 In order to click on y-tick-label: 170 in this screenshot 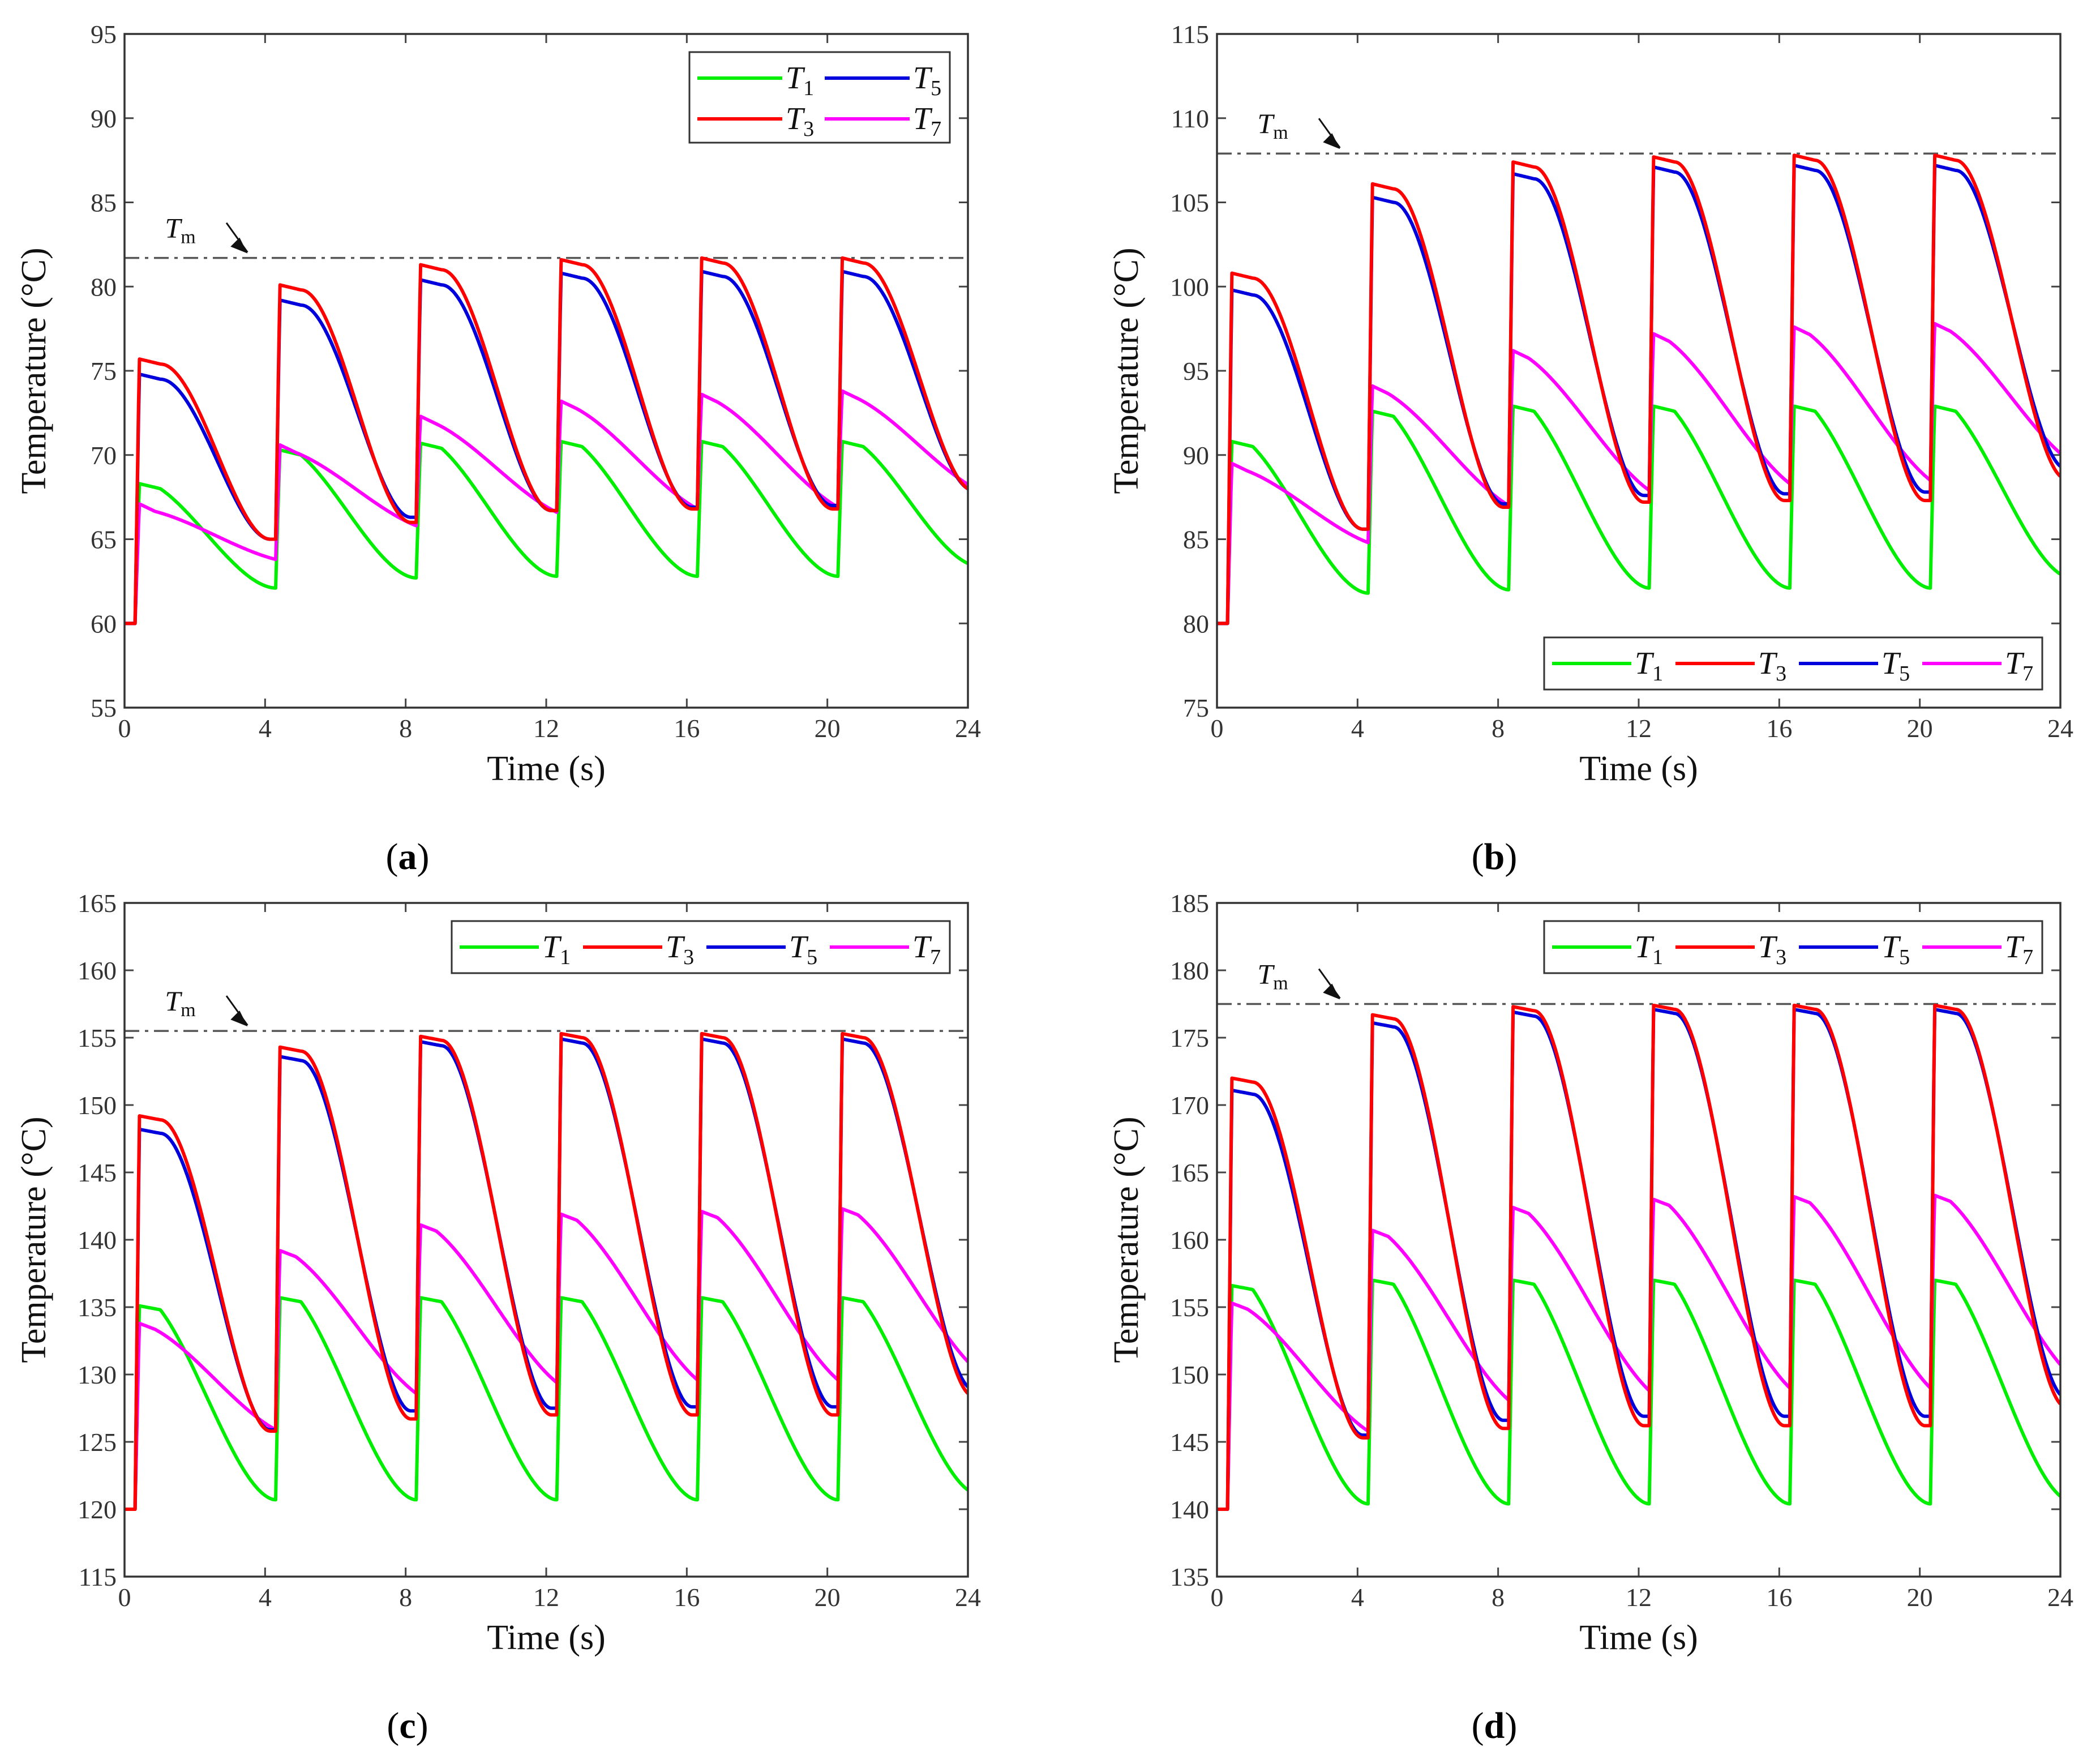, I will do `click(1189, 1105)`.